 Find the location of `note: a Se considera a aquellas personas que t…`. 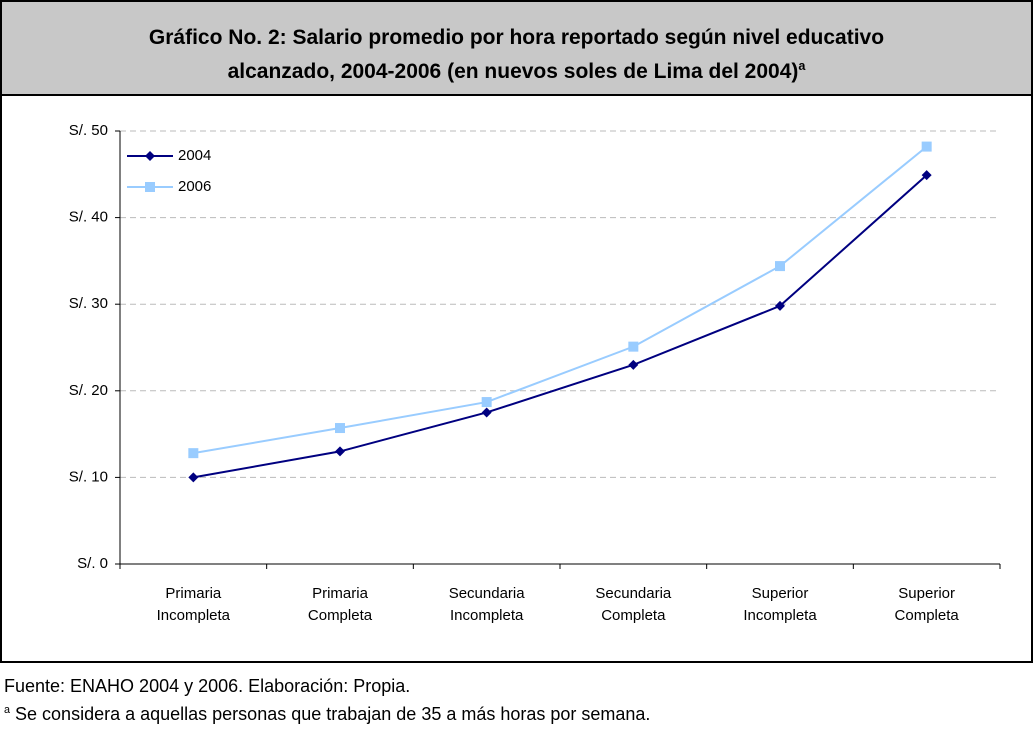

note: a Se considera a aquellas personas que t… is located at coordinates (327, 714).